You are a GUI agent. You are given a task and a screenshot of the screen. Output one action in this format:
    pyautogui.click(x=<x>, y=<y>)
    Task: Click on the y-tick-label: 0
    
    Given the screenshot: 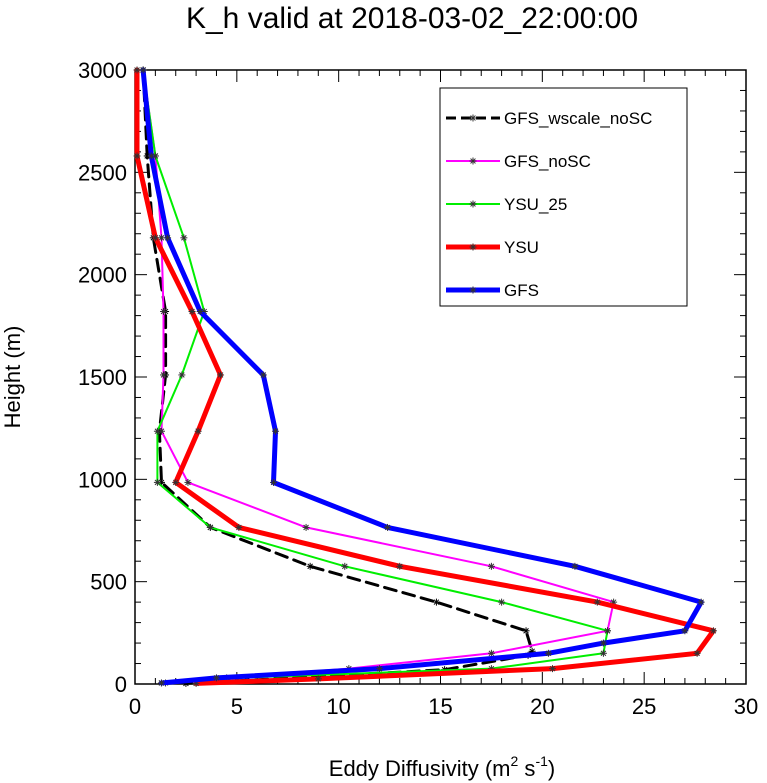 What is the action you would take?
    pyautogui.click(x=121, y=684)
    